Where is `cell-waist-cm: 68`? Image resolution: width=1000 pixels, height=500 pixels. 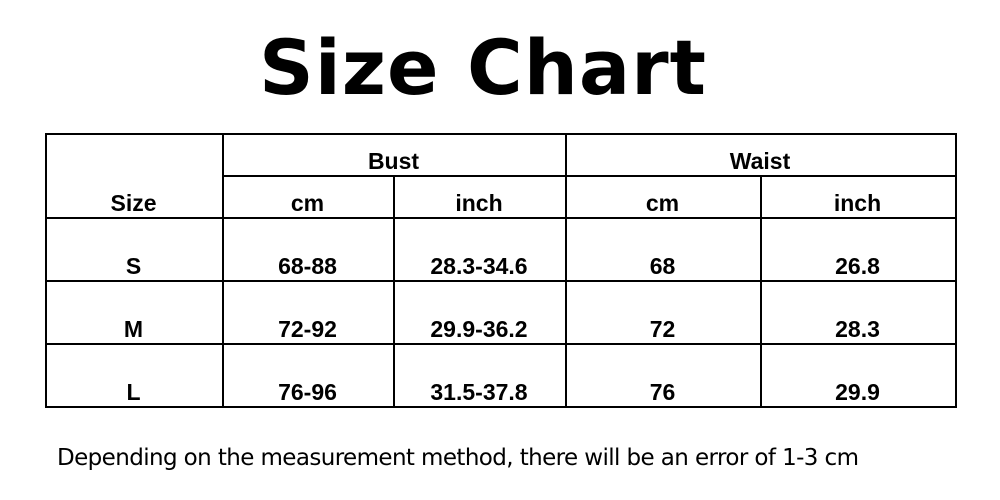 cell-waist-cm: 68 is located at coordinates (662, 266).